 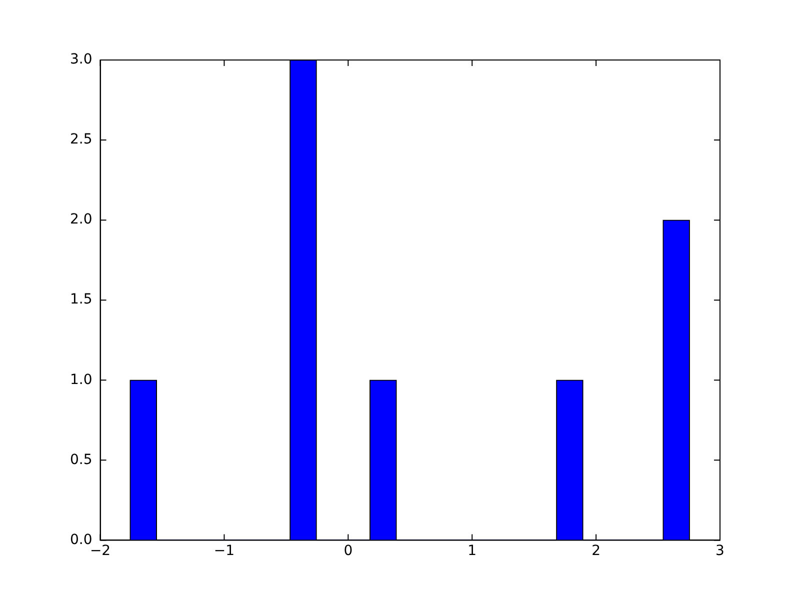 I want to click on x-tick-label: 0, so click(x=348, y=551).